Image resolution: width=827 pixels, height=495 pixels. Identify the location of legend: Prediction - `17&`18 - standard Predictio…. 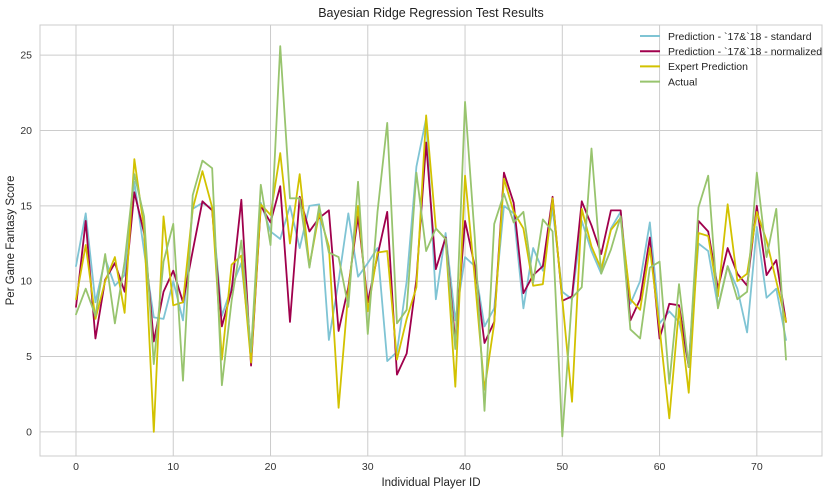
(731, 59).